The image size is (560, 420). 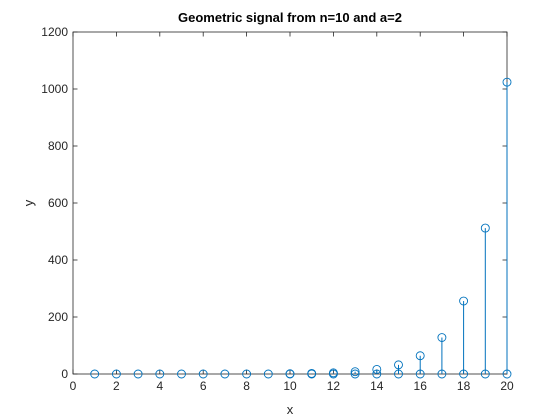 I want to click on y-tick-label: 600, so click(x=58, y=203).